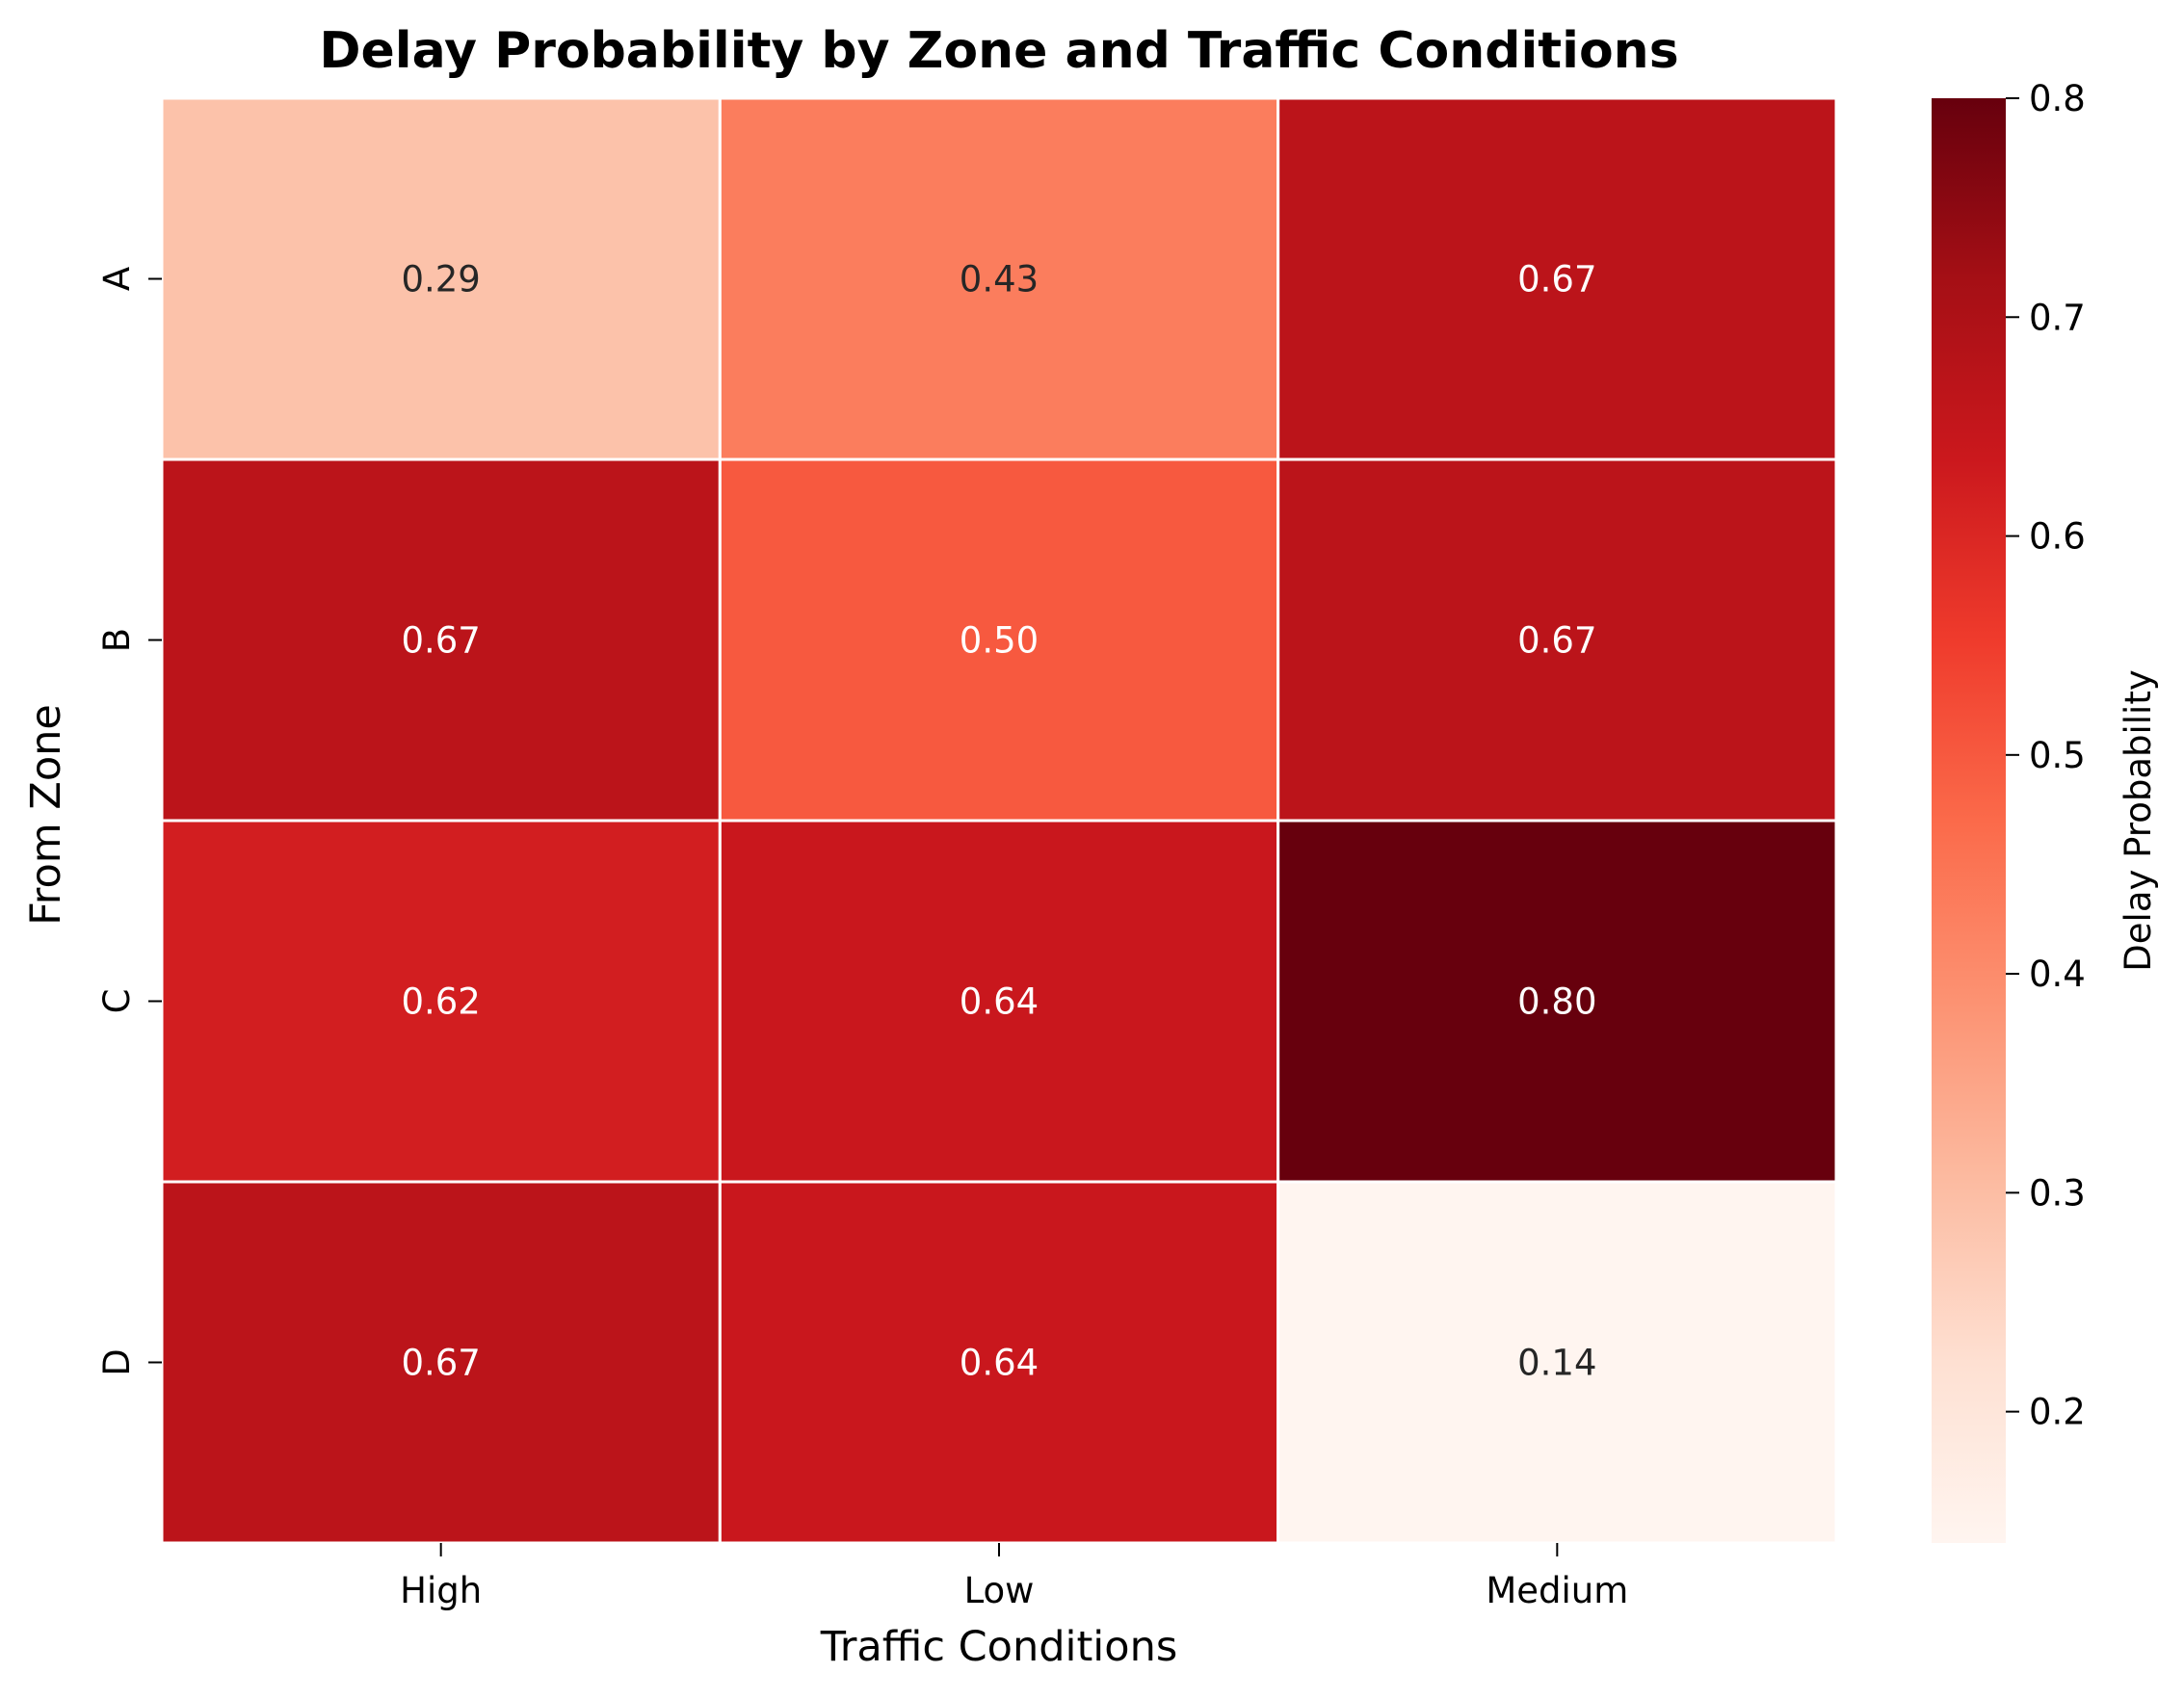 The width and height of the screenshot is (2184, 1699). I want to click on y-tick-label: C, so click(117, 1002).